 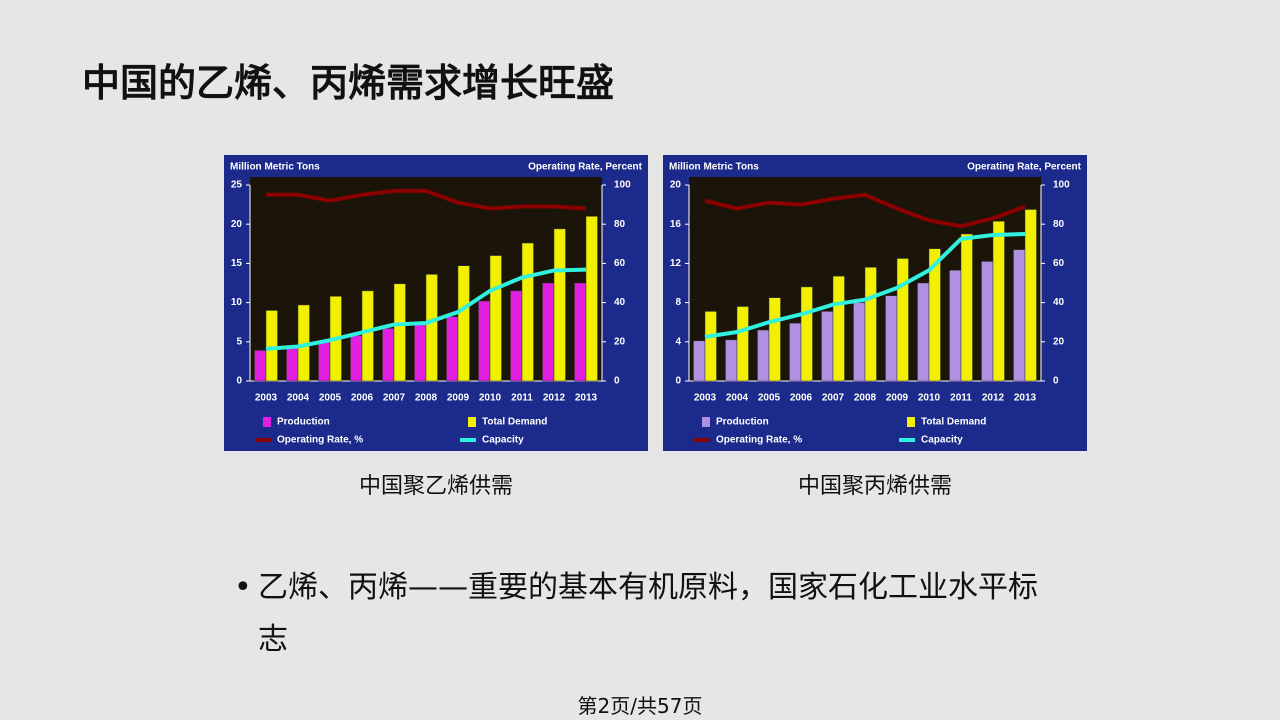 What do you see at coordinates (676, 185) in the screenshot?
I see `y-tick-label: 20` at bounding box center [676, 185].